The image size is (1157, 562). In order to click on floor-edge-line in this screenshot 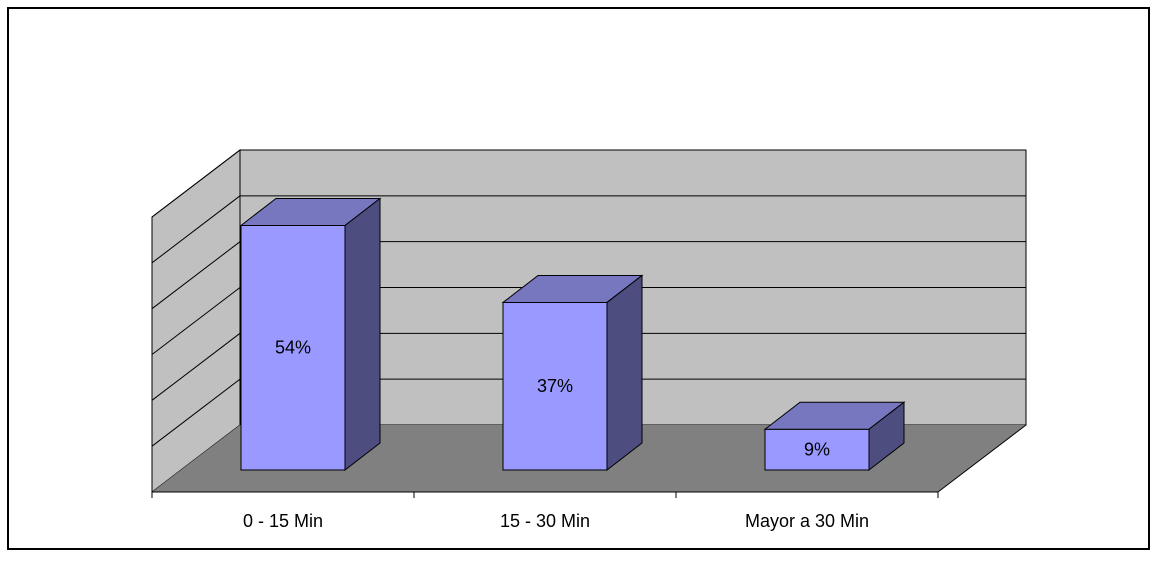, I will do `click(982, 458)`.